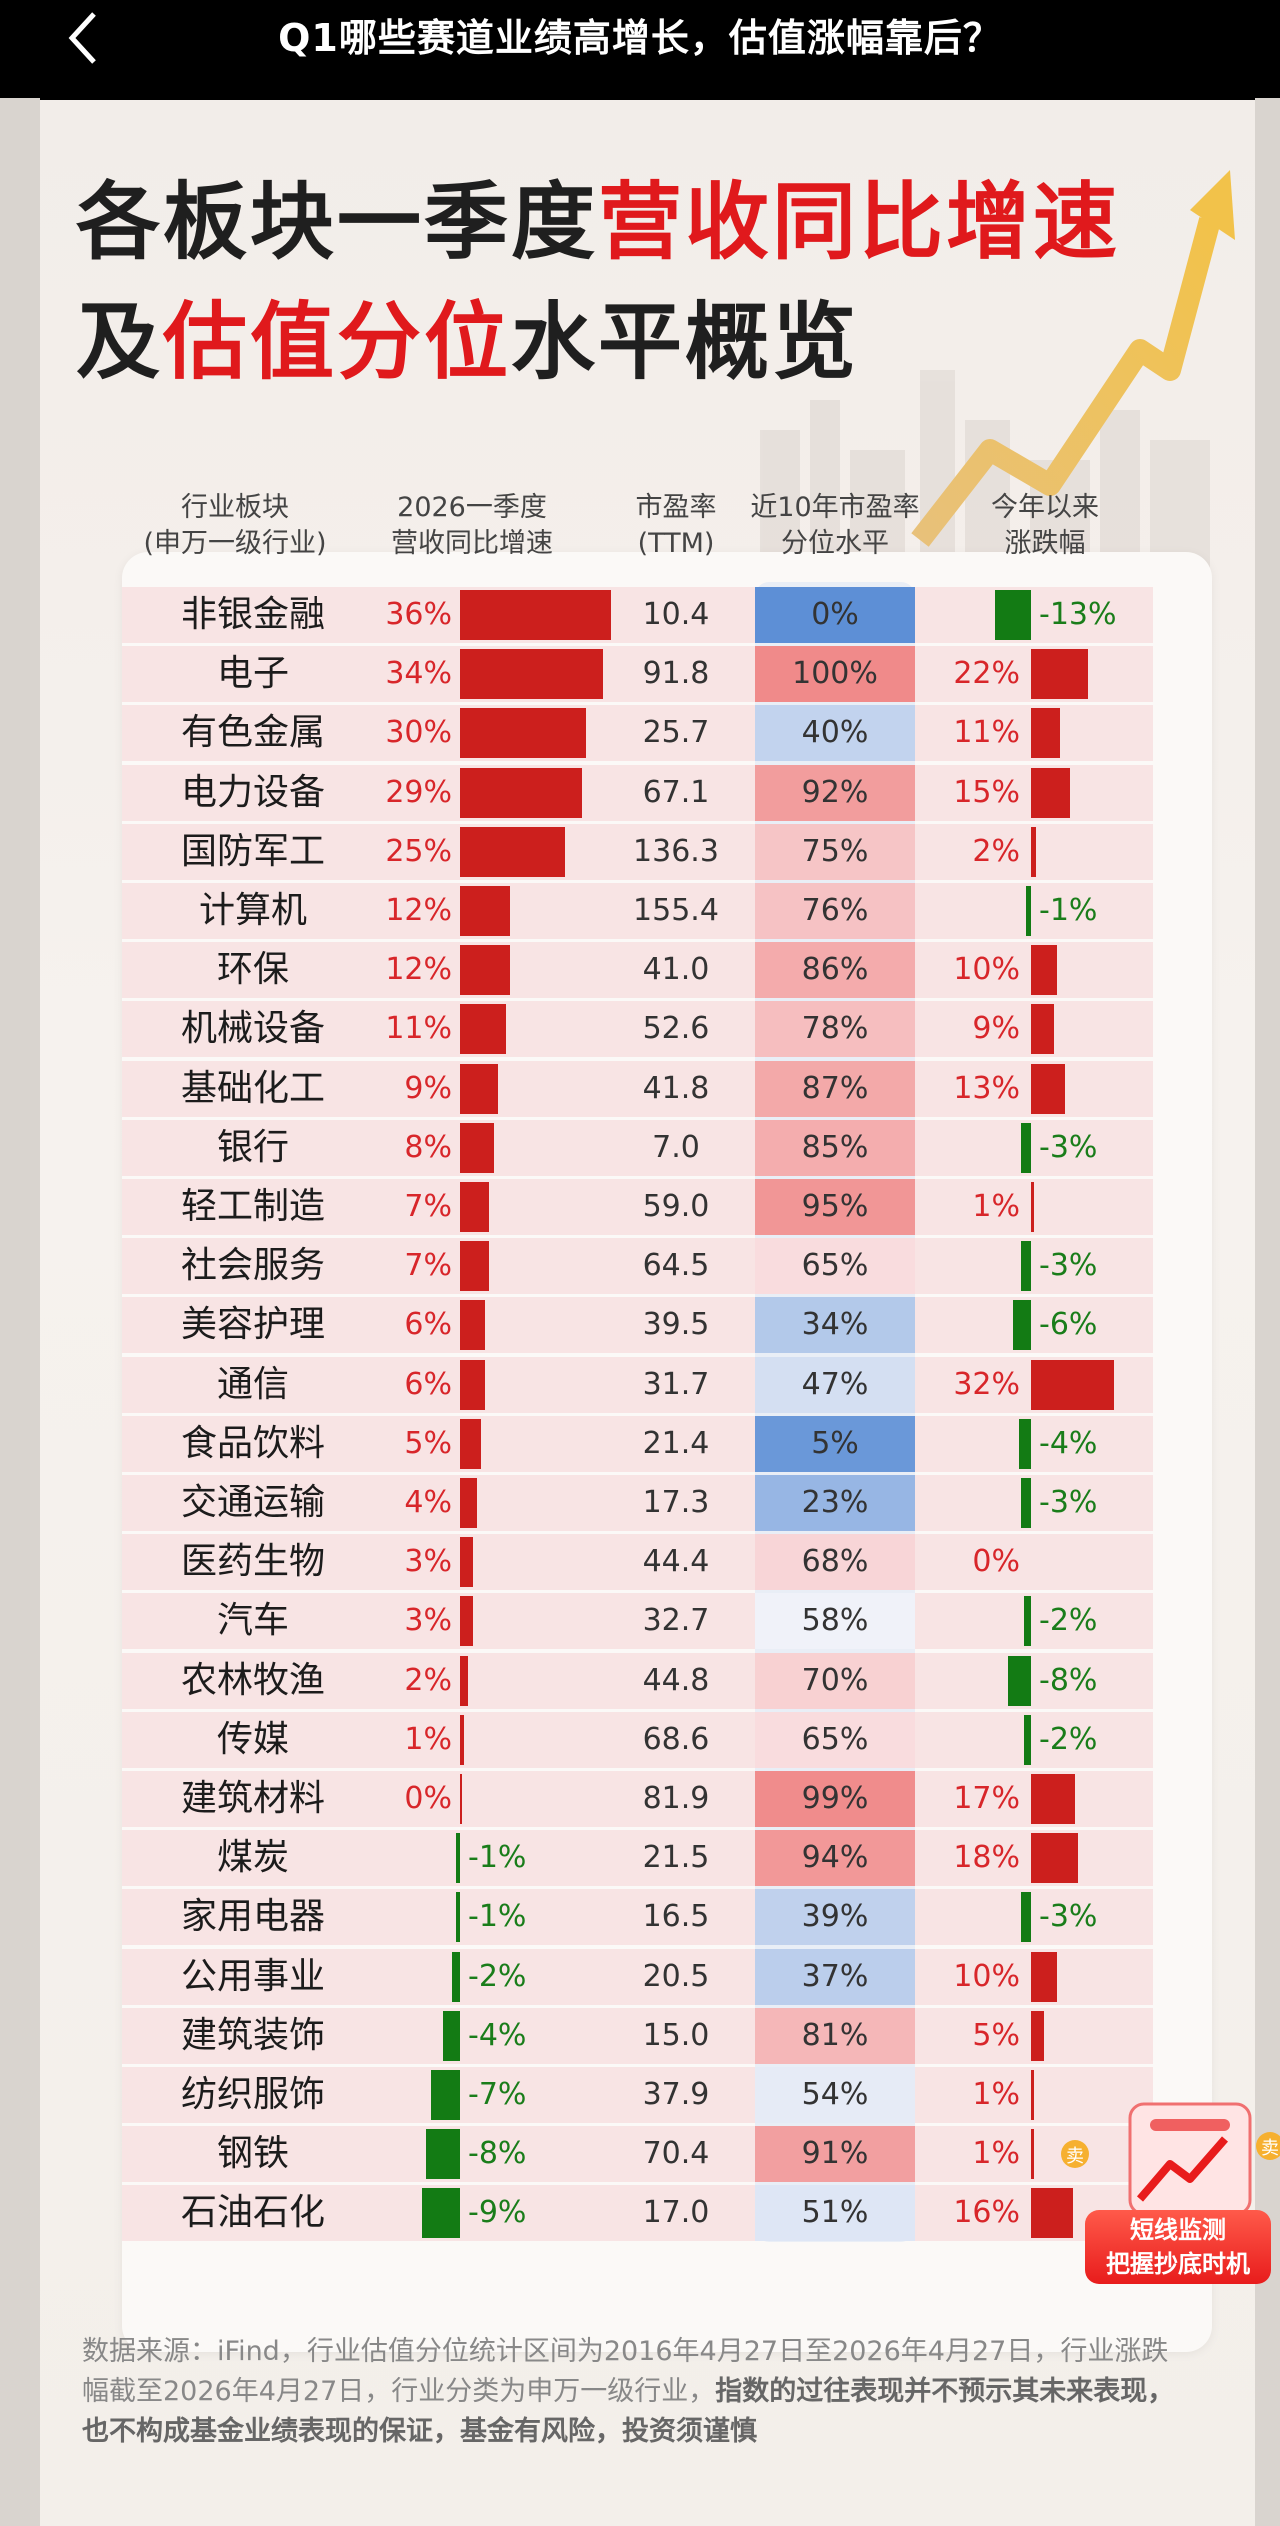  What do you see at coordinates (835, 1858) in the screenshot?
I see `percentile-cell: 94%` at bounding box center [835, 1858].